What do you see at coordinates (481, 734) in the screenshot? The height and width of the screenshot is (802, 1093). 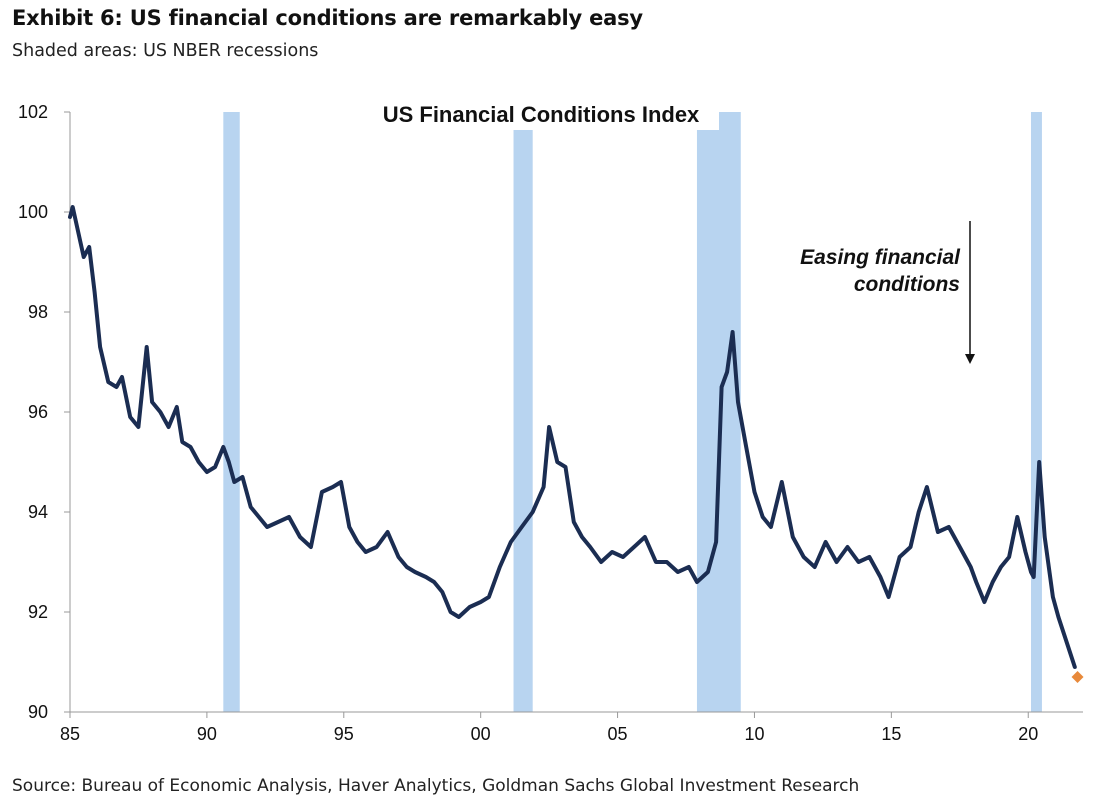 I see `x-tick-label: 00` at bounding box center [481, 734].